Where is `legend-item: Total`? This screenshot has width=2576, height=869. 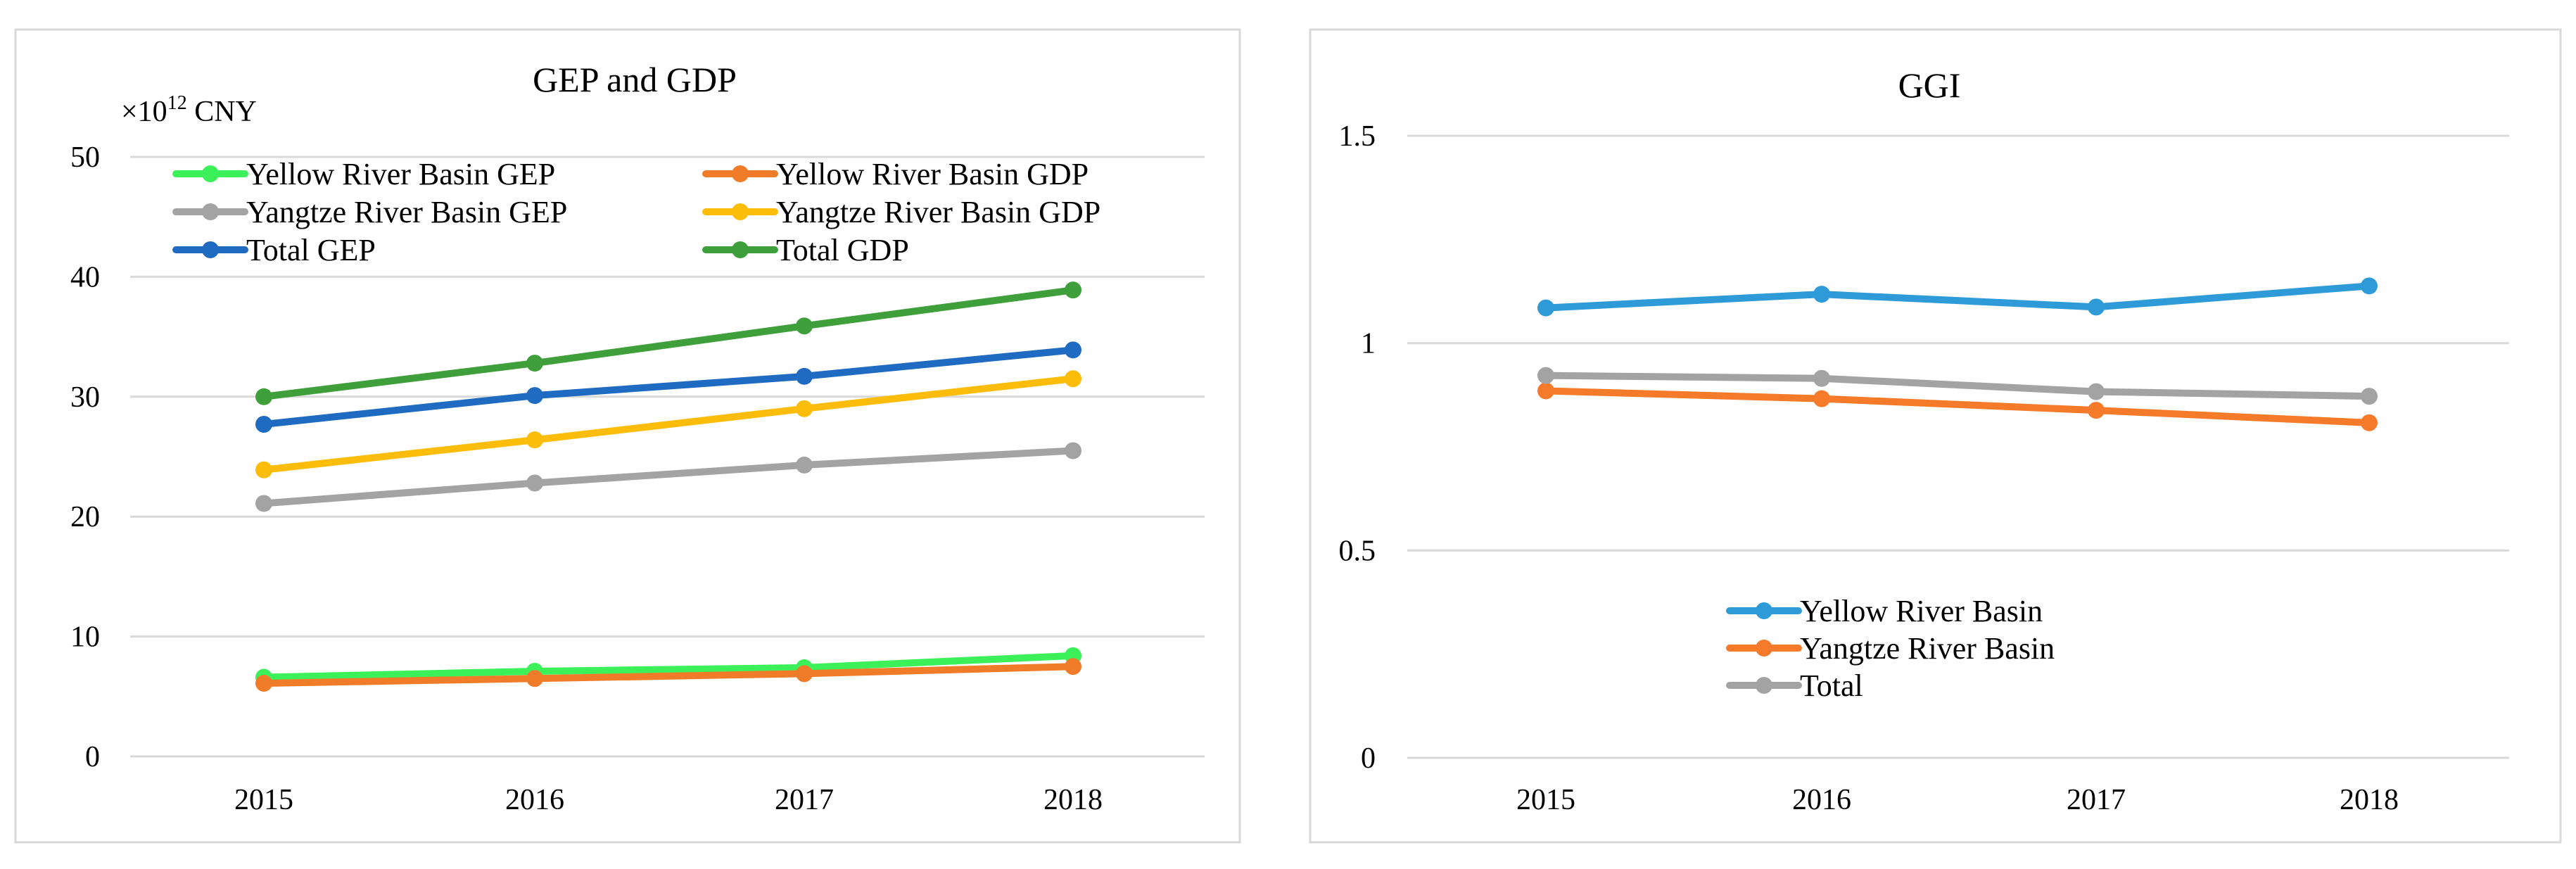 legend-item: Total is located at coordinates (1794, 685).